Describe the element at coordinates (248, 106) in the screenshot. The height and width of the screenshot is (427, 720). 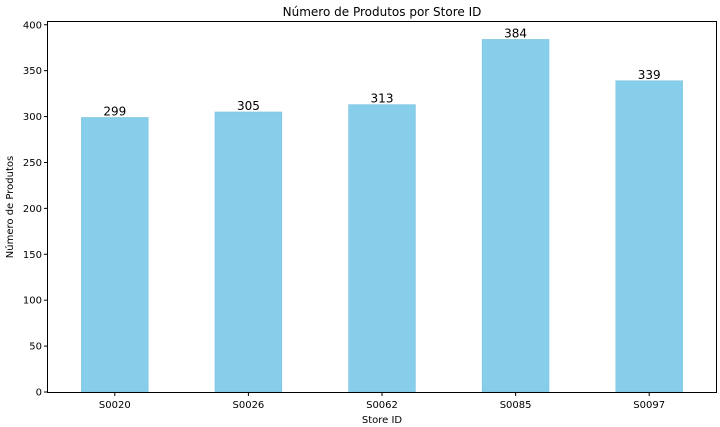
I see `bar-value-label: 305` at that location.